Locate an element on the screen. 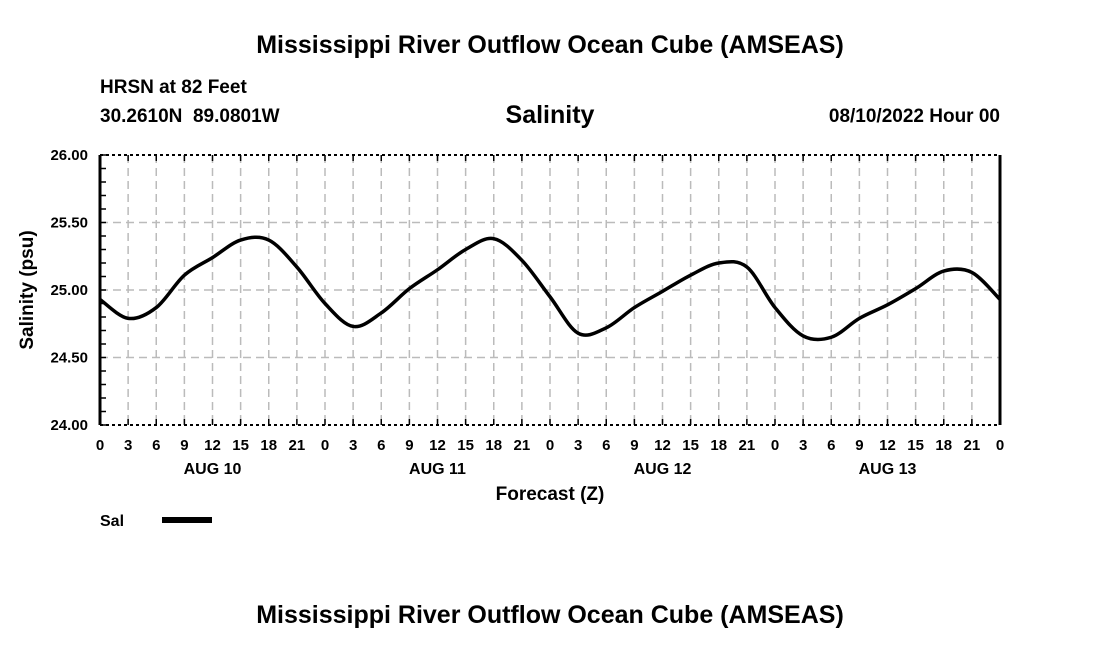 The width and height of the screenshot is (1100, 650). station-label: HRSN at 82 Feet is located at coordinates (173, 87).